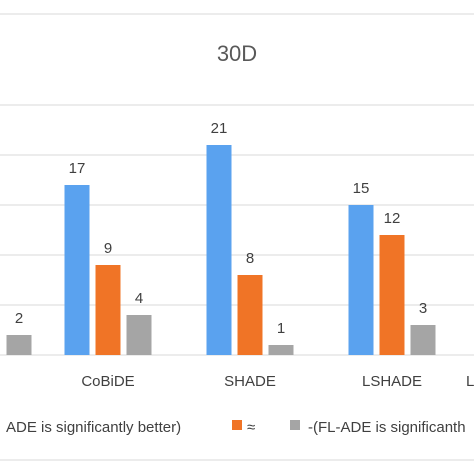 The width and height of the screenshot is (474, 474). I want to click on legend-swatch-equal, so click(237, 425).